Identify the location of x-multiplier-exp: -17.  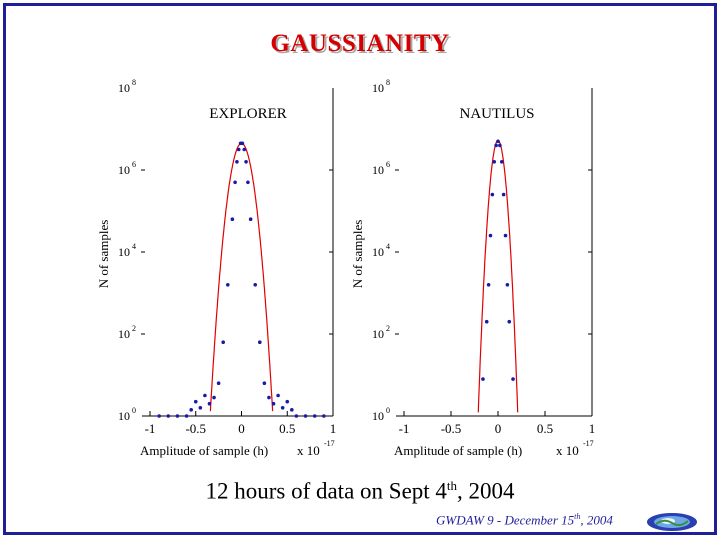
(588, 443).